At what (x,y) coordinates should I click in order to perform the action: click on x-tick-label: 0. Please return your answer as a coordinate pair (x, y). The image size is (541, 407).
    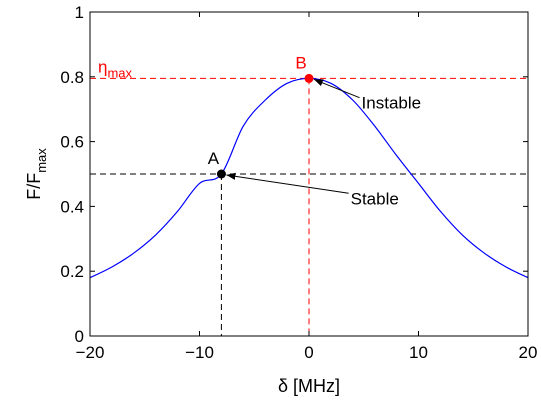
    Looking at the image, I should click on (308, 352).